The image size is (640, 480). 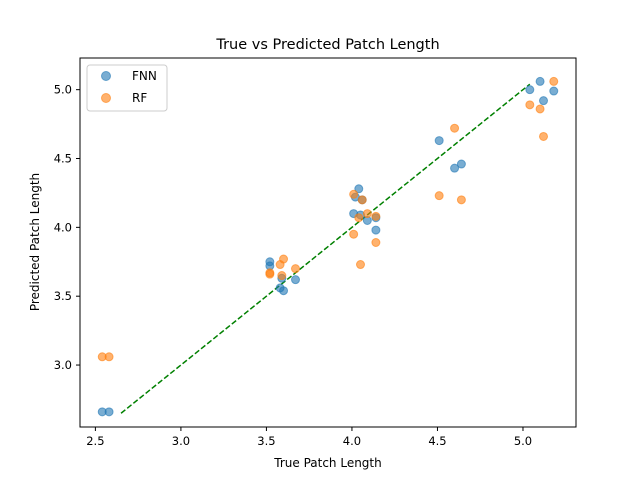 I want to click on x-axis-label: True Patch Length, so click(x=327, y=463).